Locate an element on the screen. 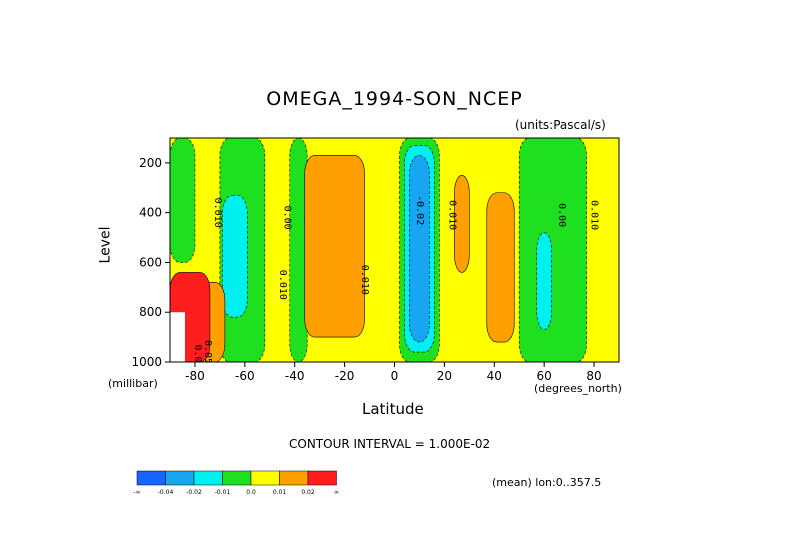  mean-longitude-label: (mean) lon:0..357.5 is located at coordinates (547, 482).